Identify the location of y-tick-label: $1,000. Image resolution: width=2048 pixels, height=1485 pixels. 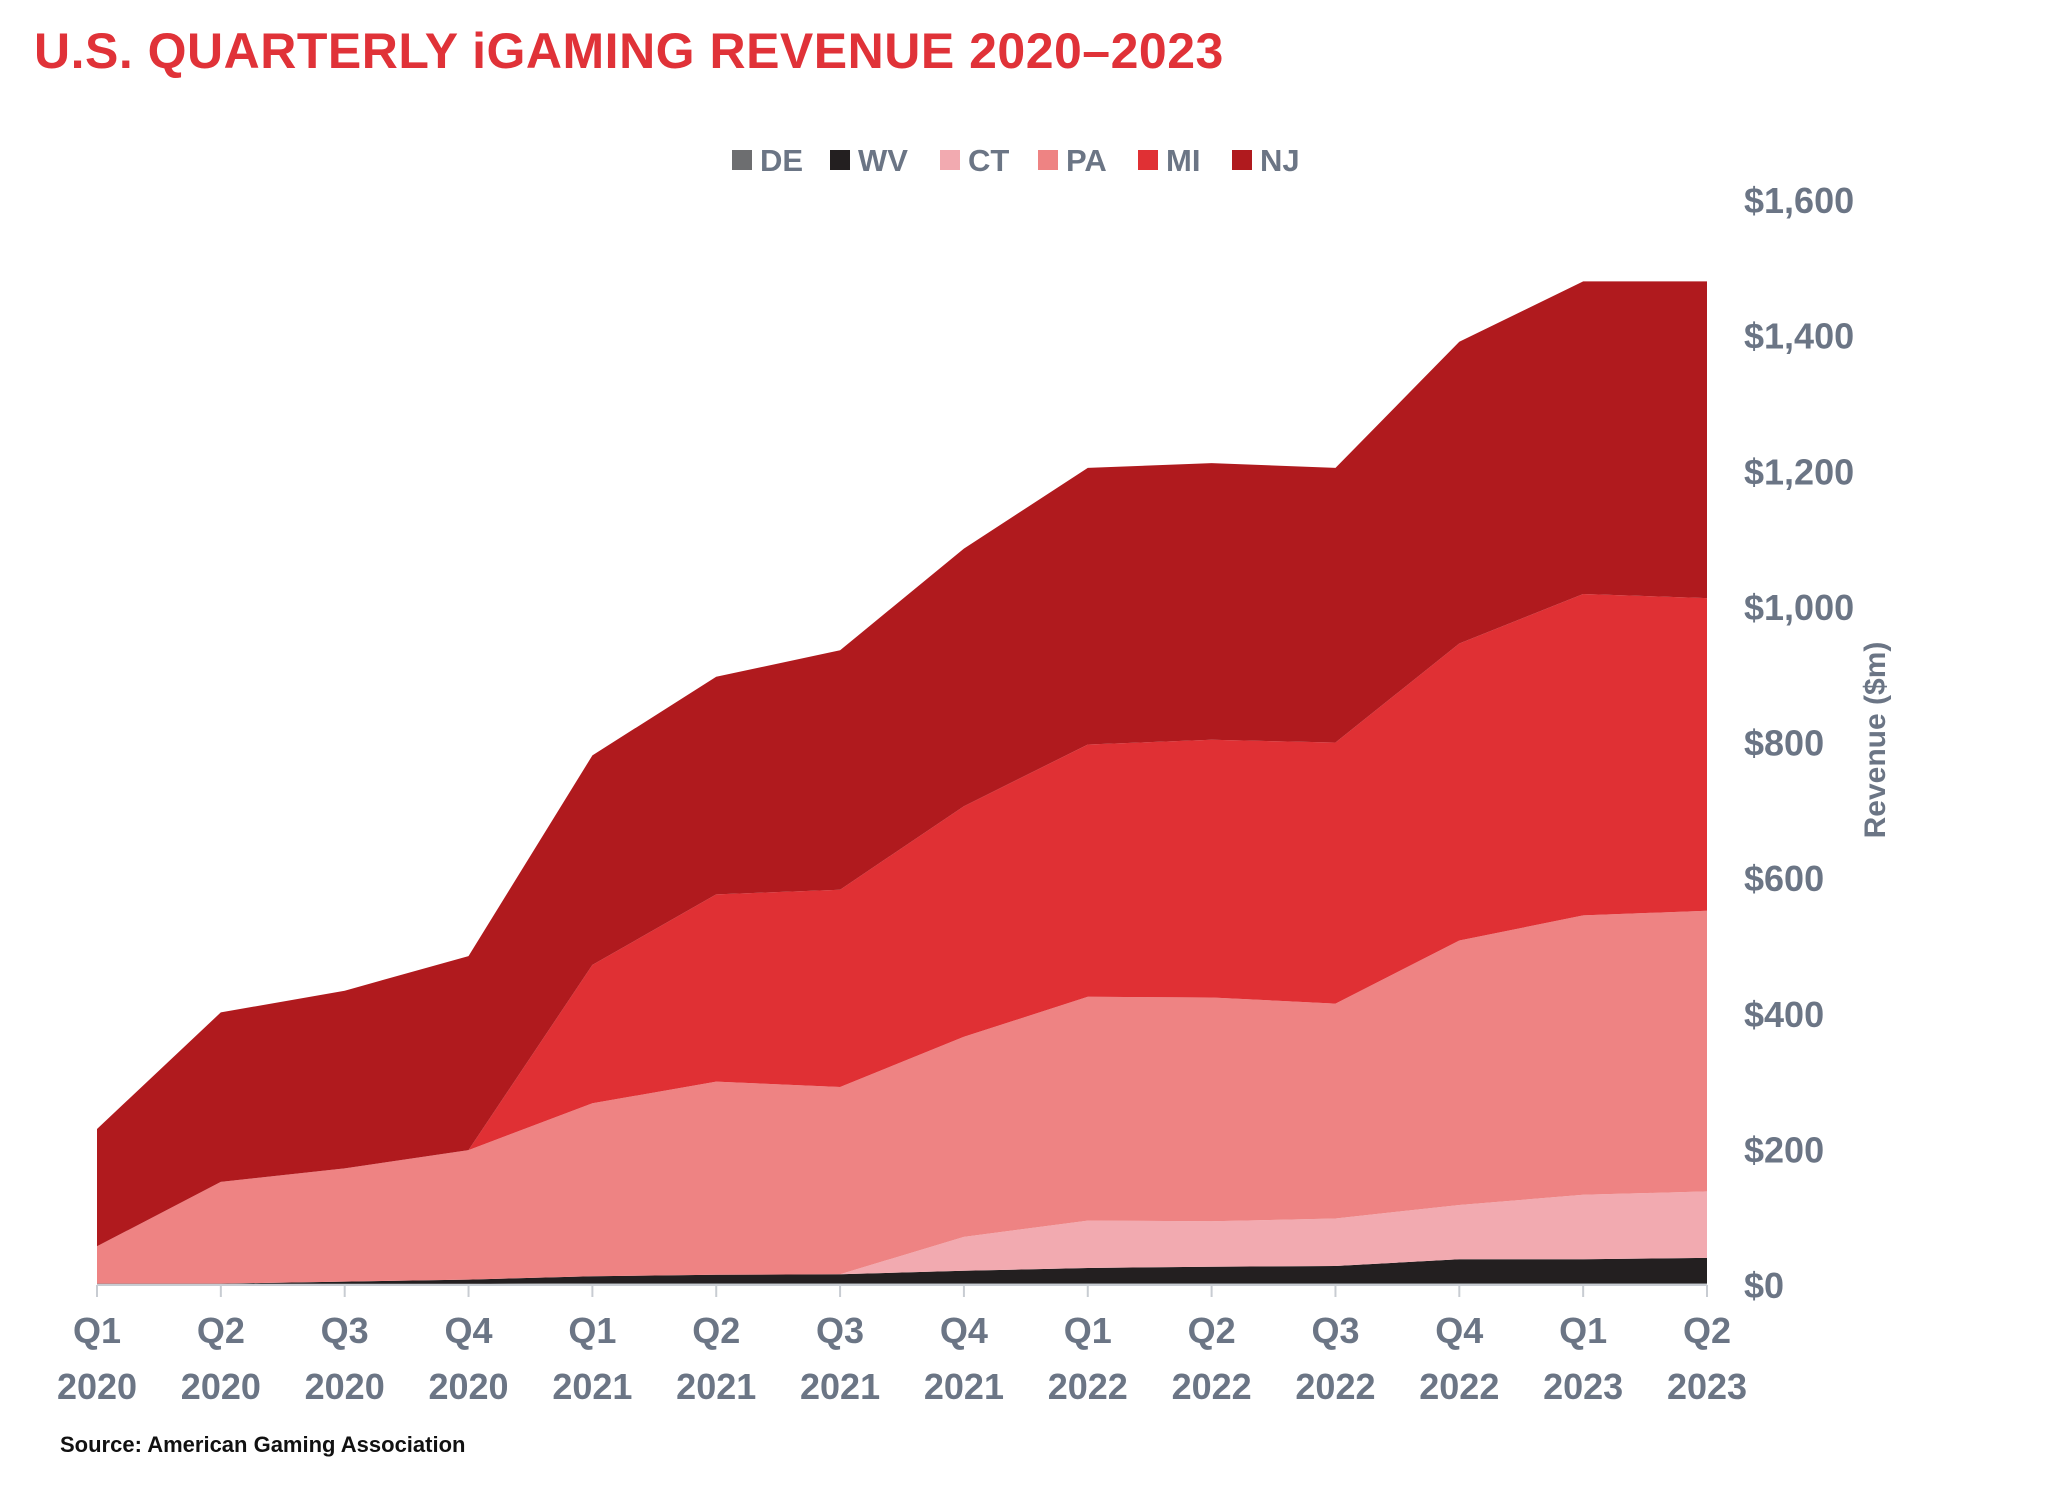
(1799, 607).